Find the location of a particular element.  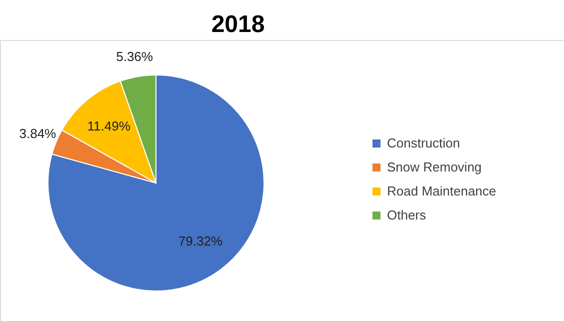

legend-label: Construction is located at coordinates (423, 143).